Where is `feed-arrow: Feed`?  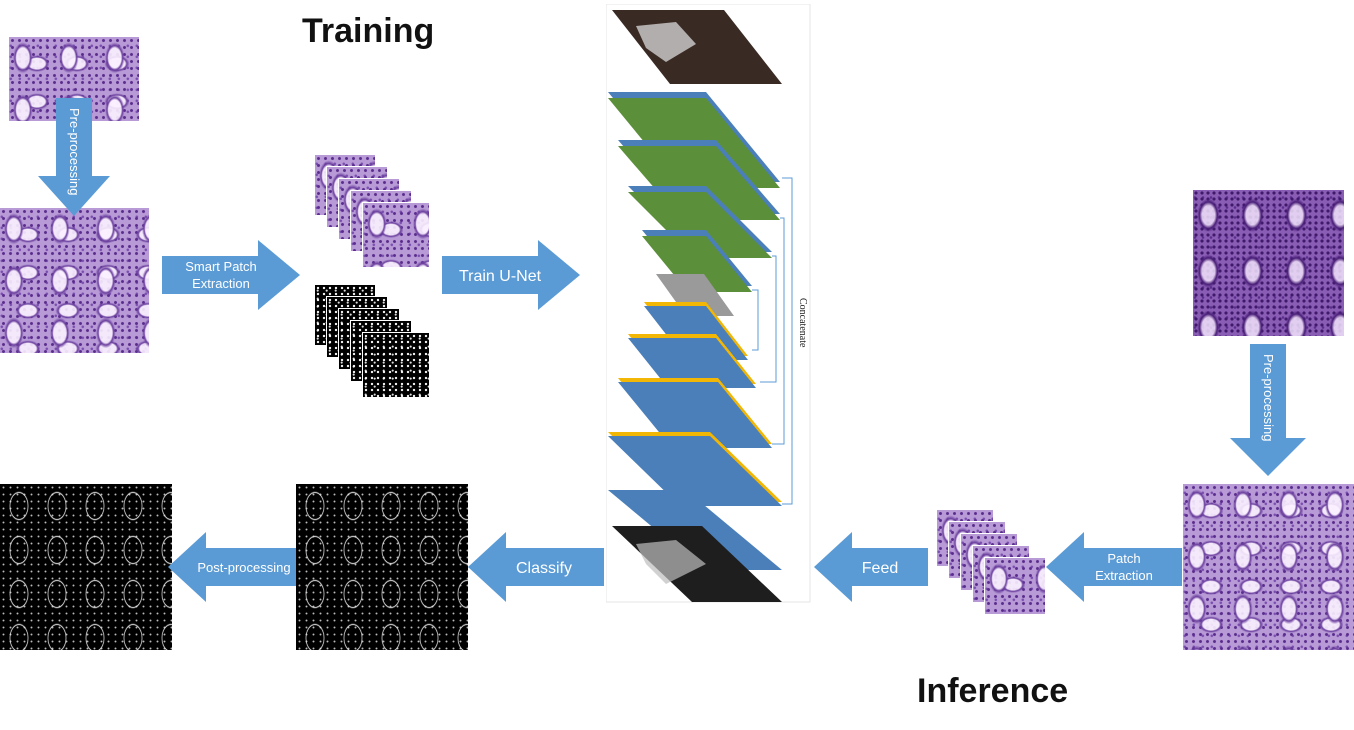
feed-arrow: Feed is located at coordinates (871, 567).